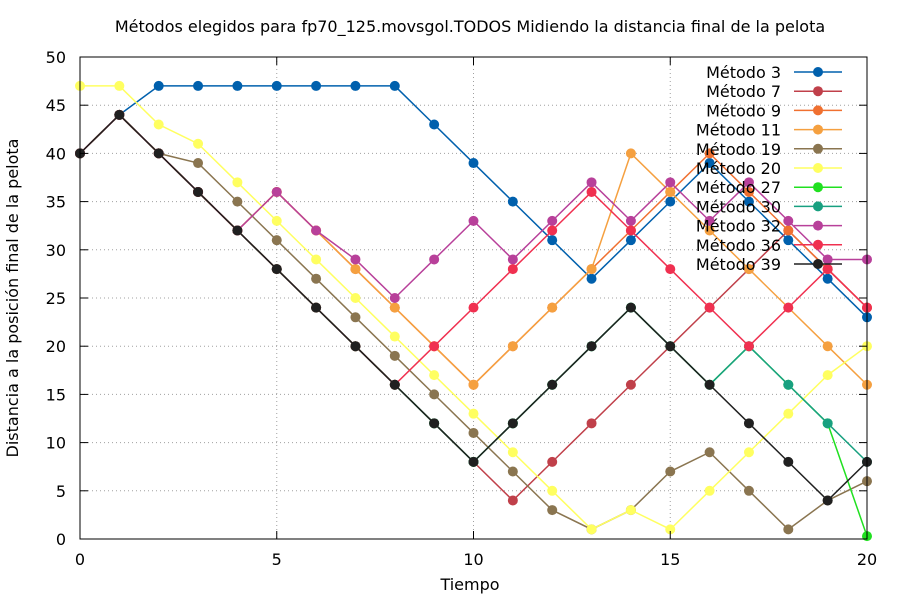 The height and width of the screenshot is (600, 900). What do you see at coordinates (769, 245) in the screenshot?
I see `legend-item: Método 36` at bounding box center [769, 245].